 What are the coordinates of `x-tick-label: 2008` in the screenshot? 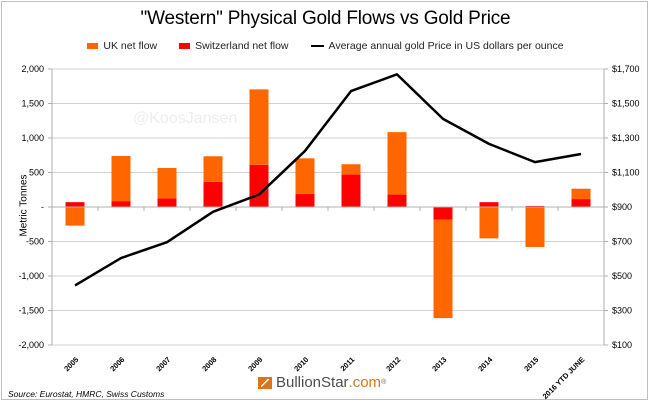 It's located at (209, 364).